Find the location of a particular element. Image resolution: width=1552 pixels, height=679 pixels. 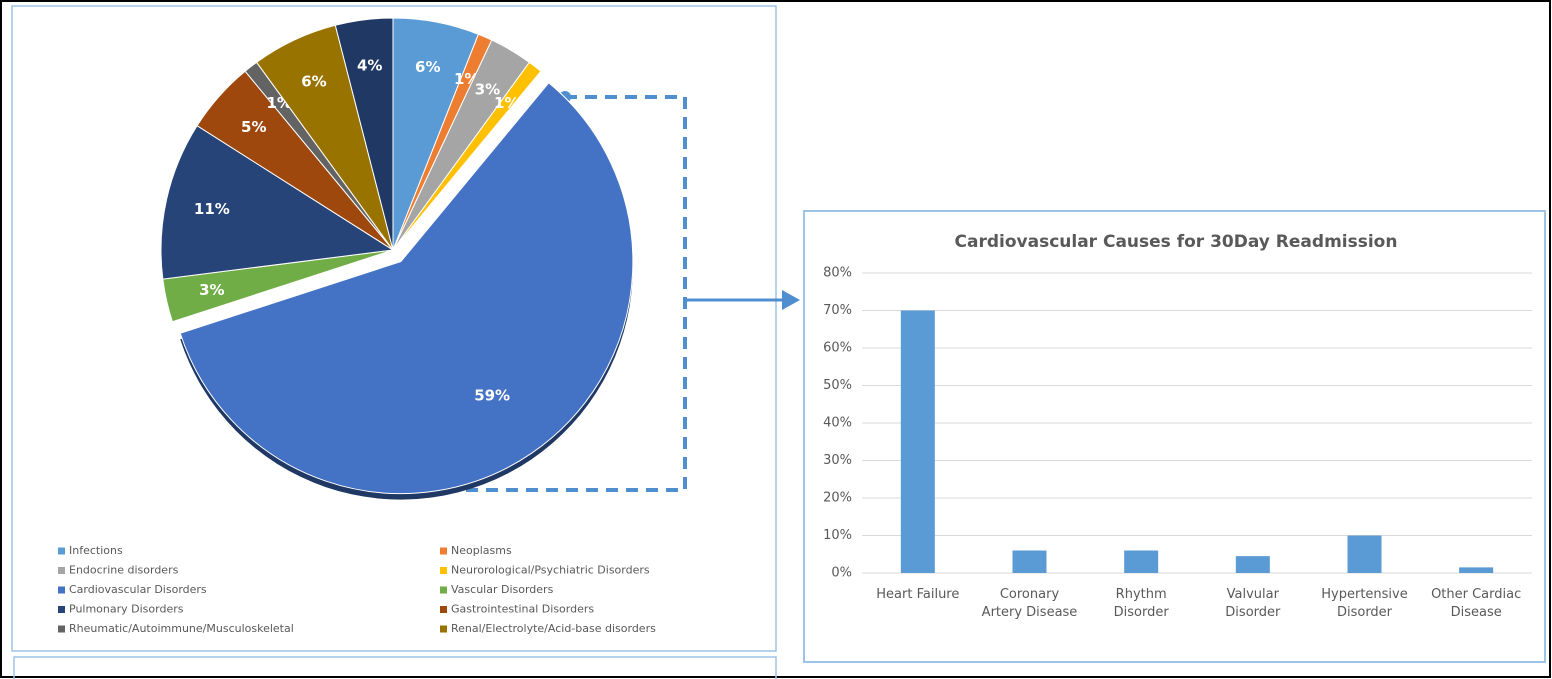

x-tick-label: Heart Failure is located at coordinates (918, 594).